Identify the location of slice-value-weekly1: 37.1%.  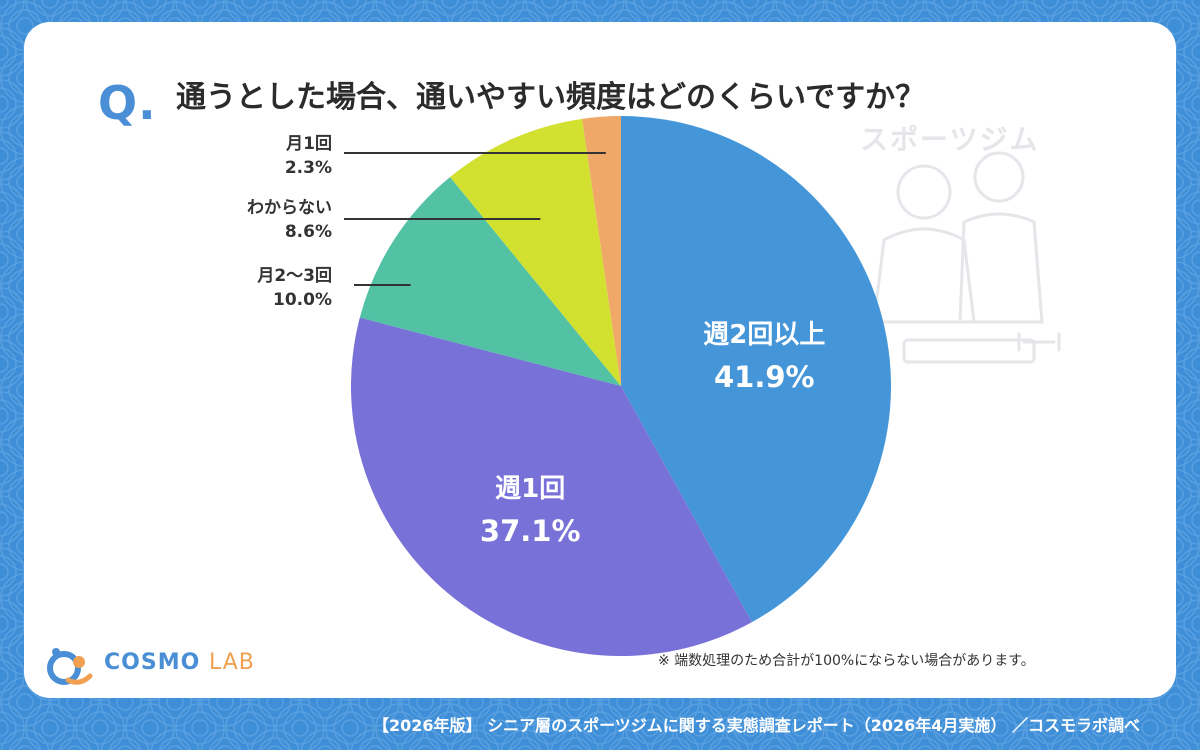
(530, 531).